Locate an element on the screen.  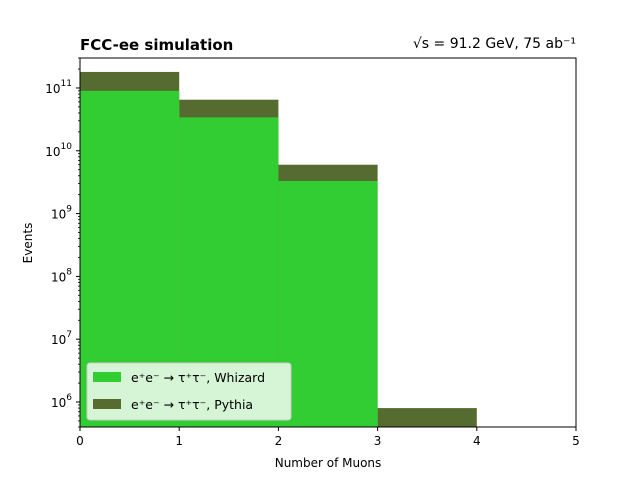
chart-title-left: FCC-ee simulation is located at coordinates (156, 45).